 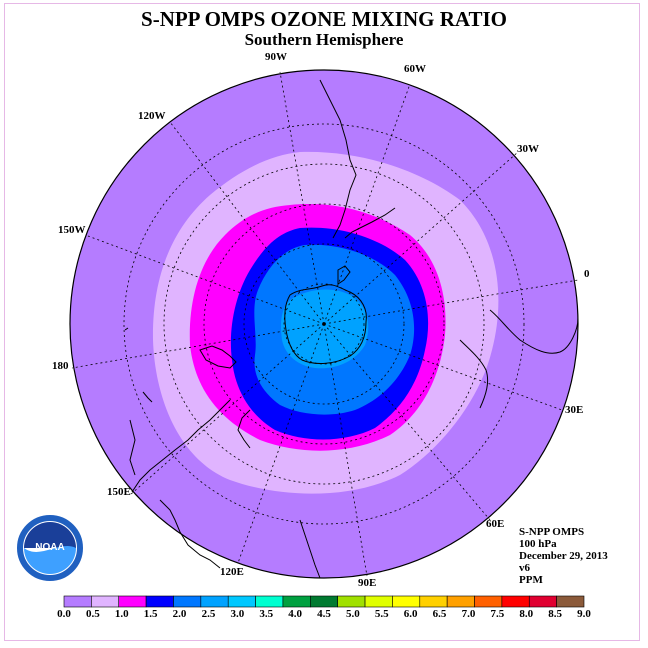 What do you see at coordinates (587, 274) in the screenshot?
I see `lon-label-0: 0` at bounding box center [587, 274].